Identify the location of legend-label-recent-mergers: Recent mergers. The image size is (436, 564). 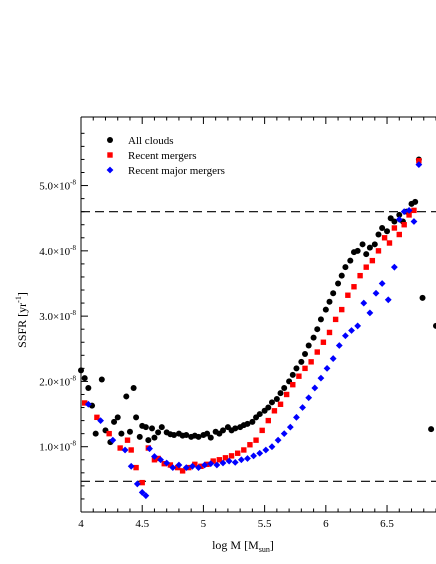
(162, 156).